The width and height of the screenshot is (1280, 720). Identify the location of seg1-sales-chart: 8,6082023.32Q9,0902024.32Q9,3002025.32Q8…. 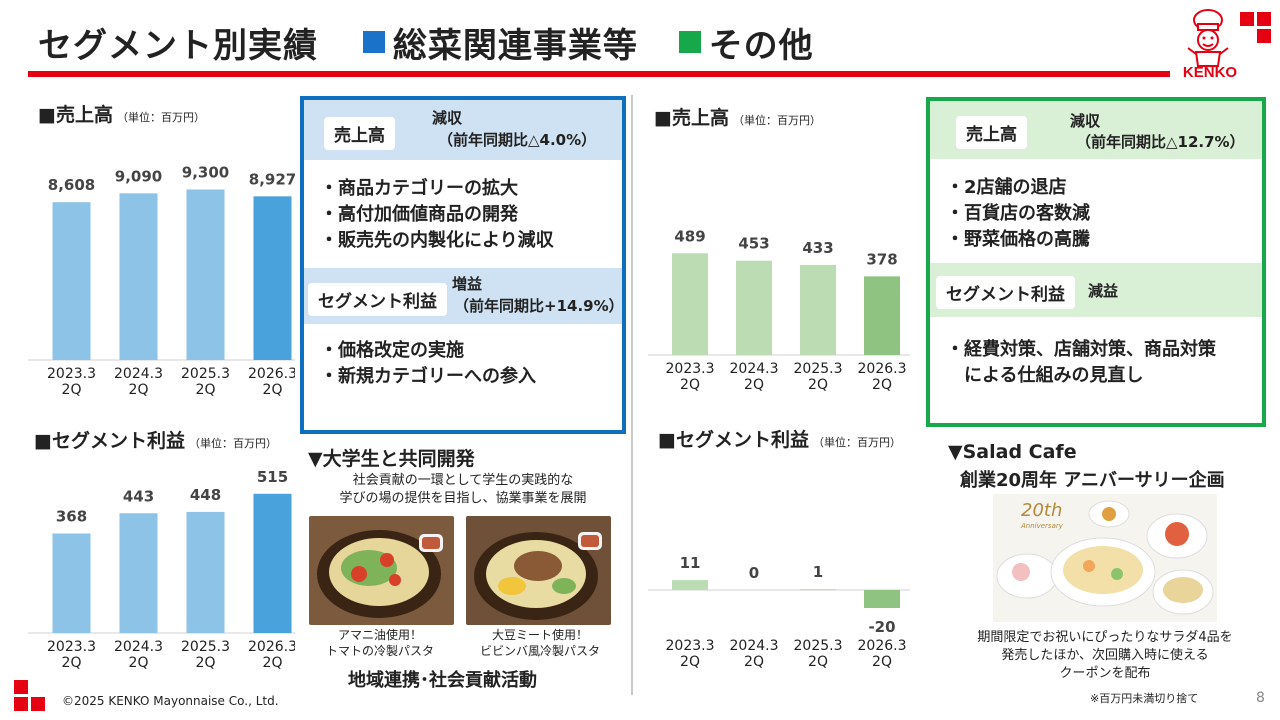
(161, 281).